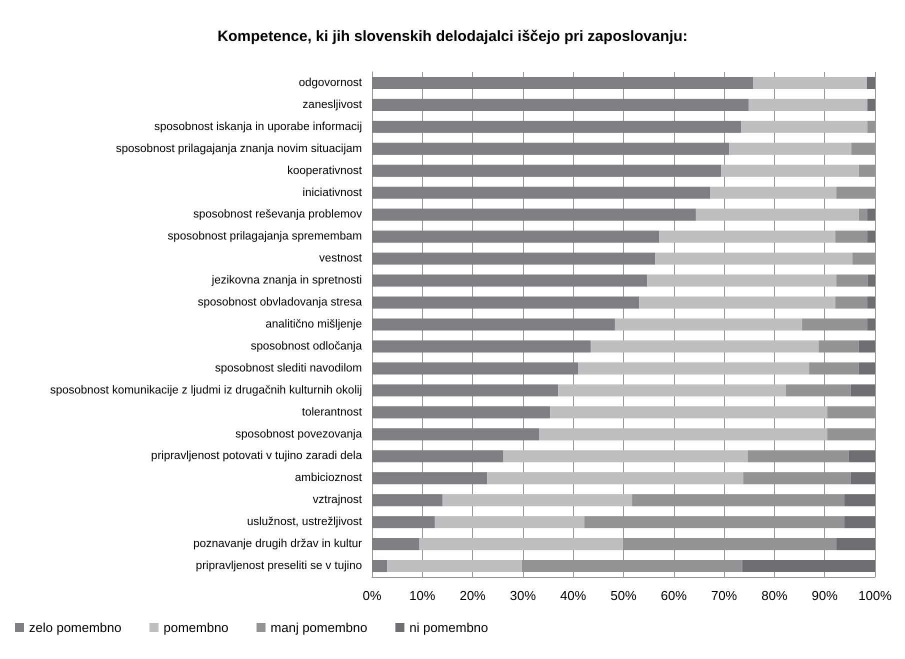 The image size is (905, 659). I want to click on y-tick-label: ambicioznost, so click(328, 478).